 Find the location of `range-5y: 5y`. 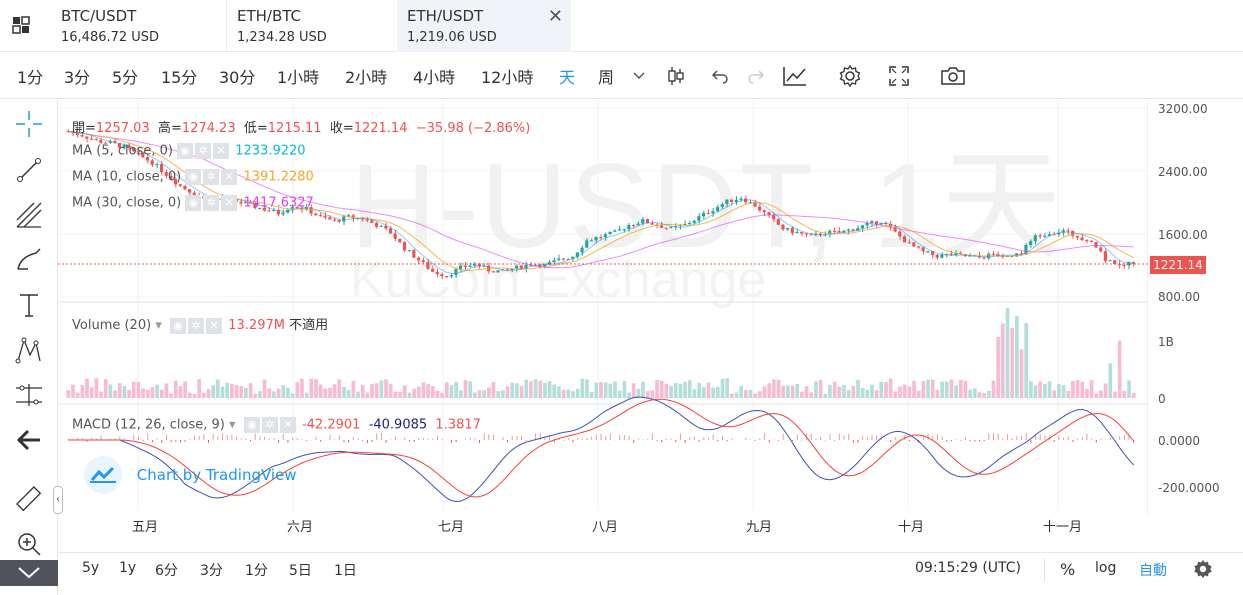

range-5y: 5y is located at coordinates (91, 568).